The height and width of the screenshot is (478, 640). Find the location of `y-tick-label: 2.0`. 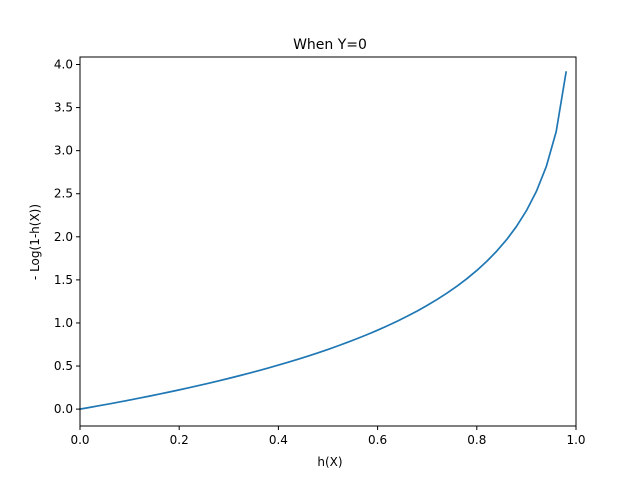

y-tick-label: 2.0 is located at coordinates (63, 237).